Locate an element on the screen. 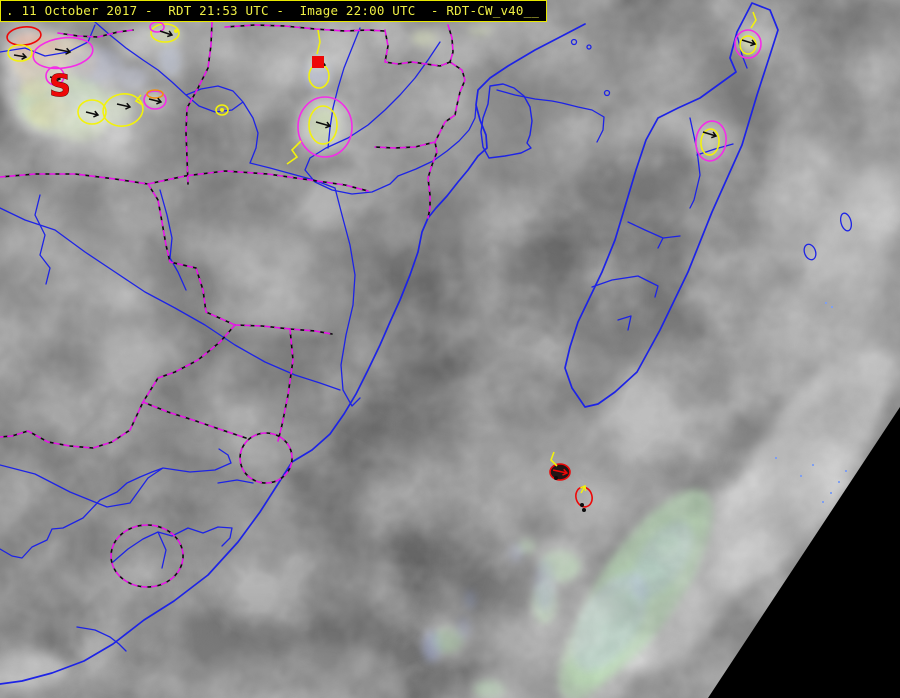  storm-cell-cell-top-strip is located at coordinates (164, 32).